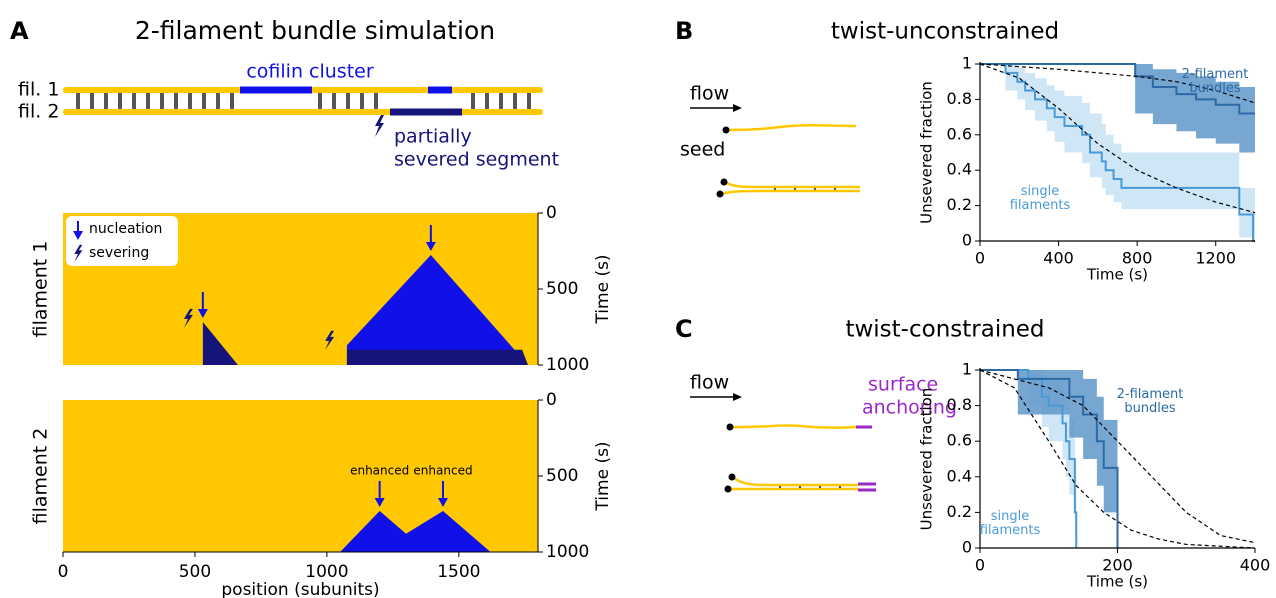 The height and width of the screenshot is (598, 1276). What do you see at coordinates (119, 253) in the screenshot?
I see `legend-label: severing` at bounding box center [119, 253].